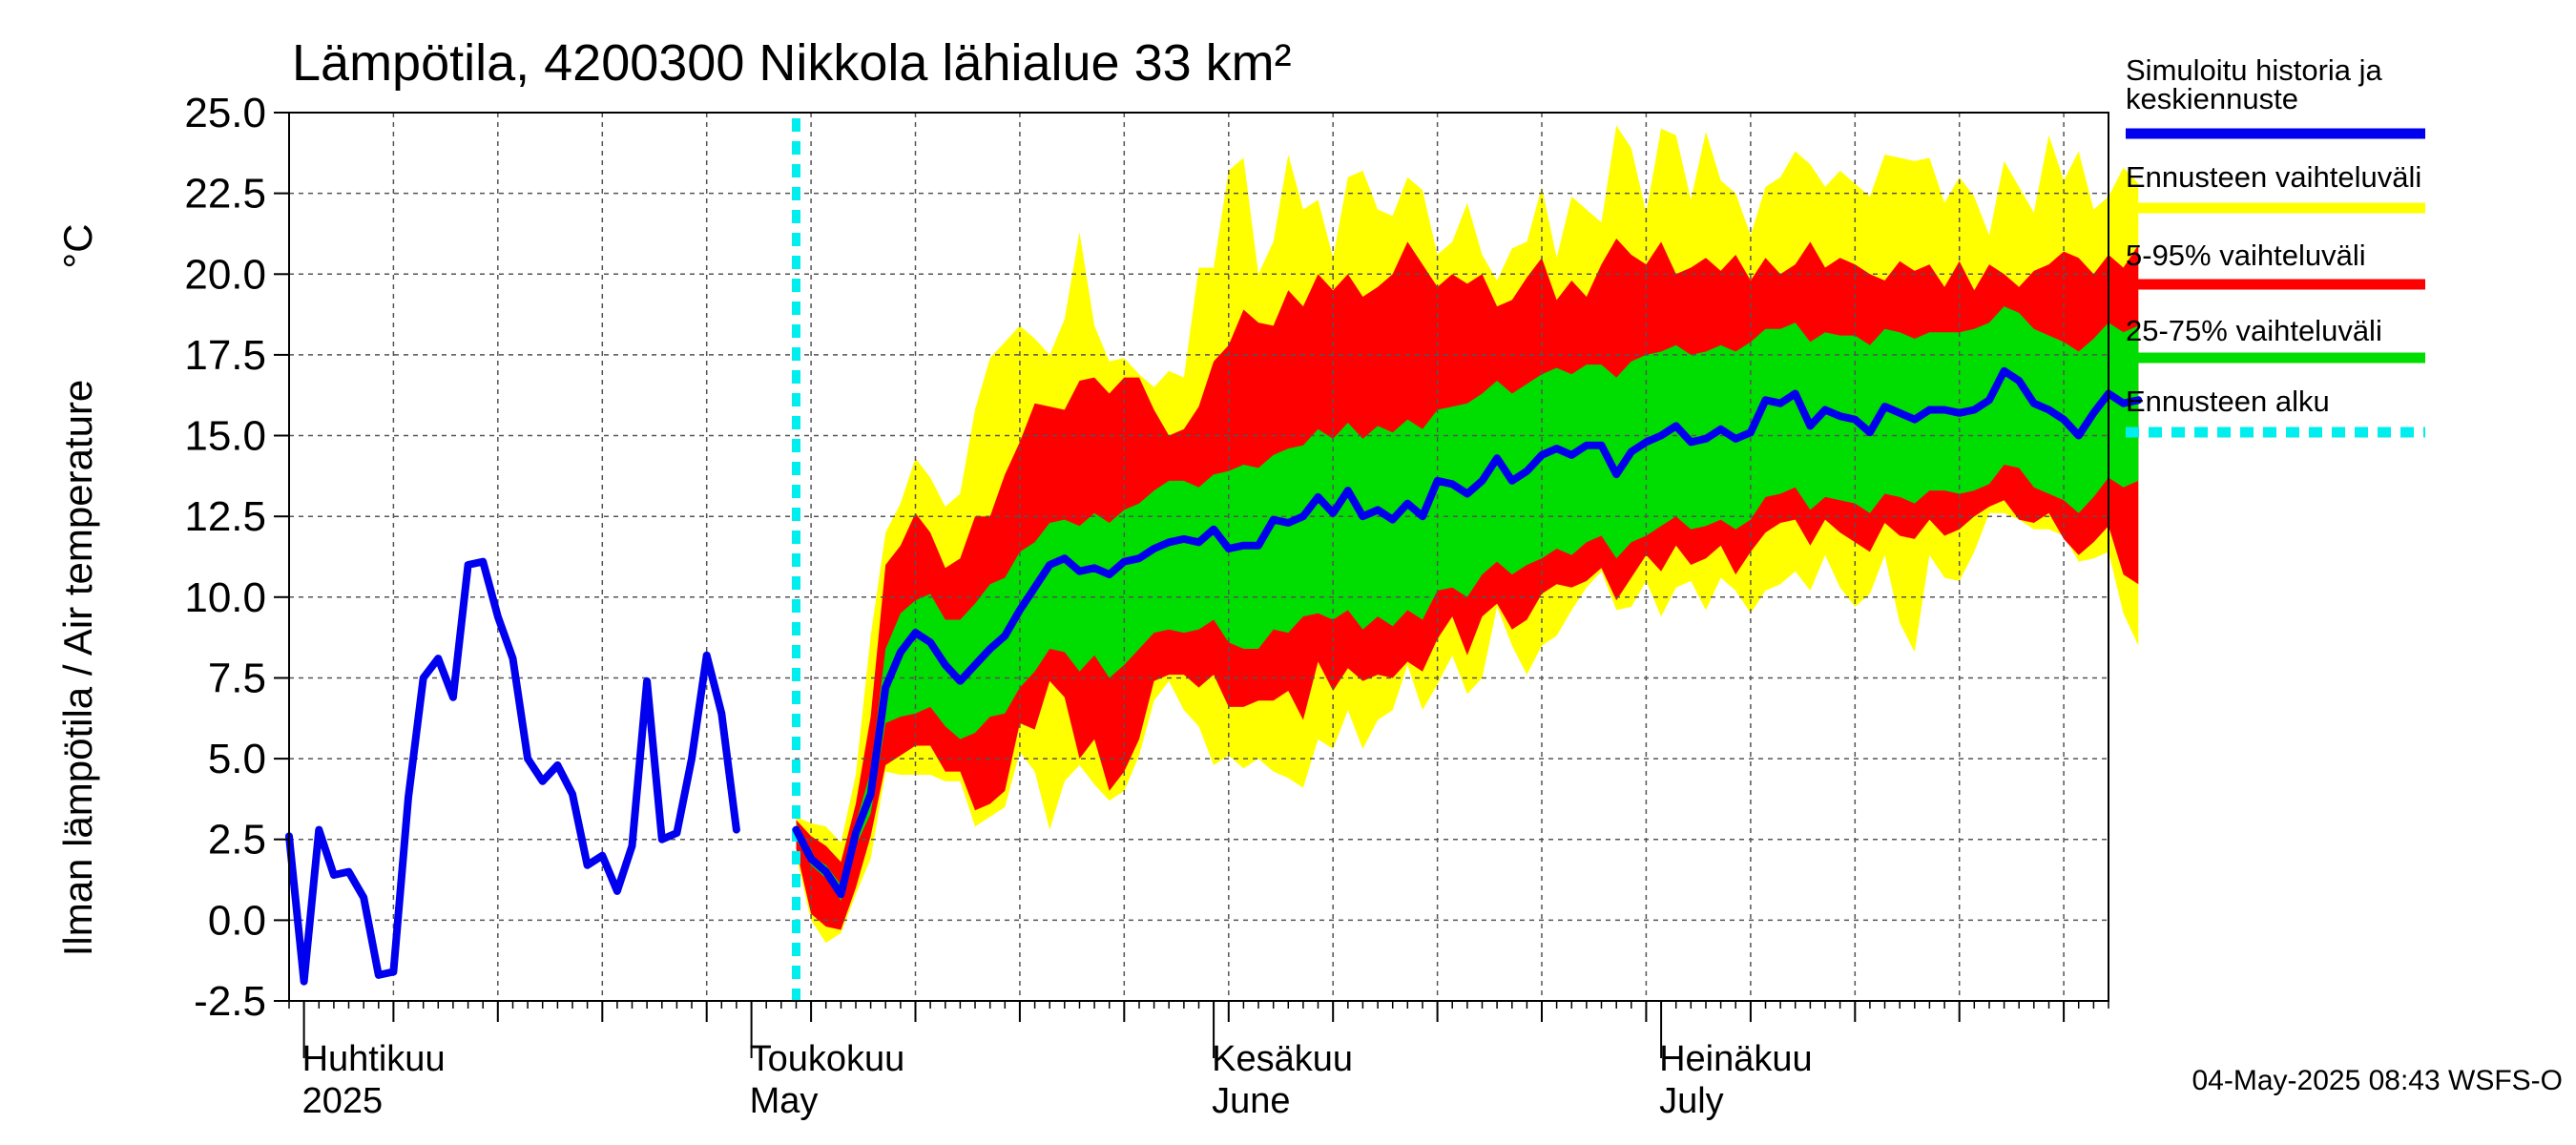 Image resolution: width=2576 pixels, height=1145 pixels. I want to click on month-label-fi: Huhtikuu, so click(374, 1059).